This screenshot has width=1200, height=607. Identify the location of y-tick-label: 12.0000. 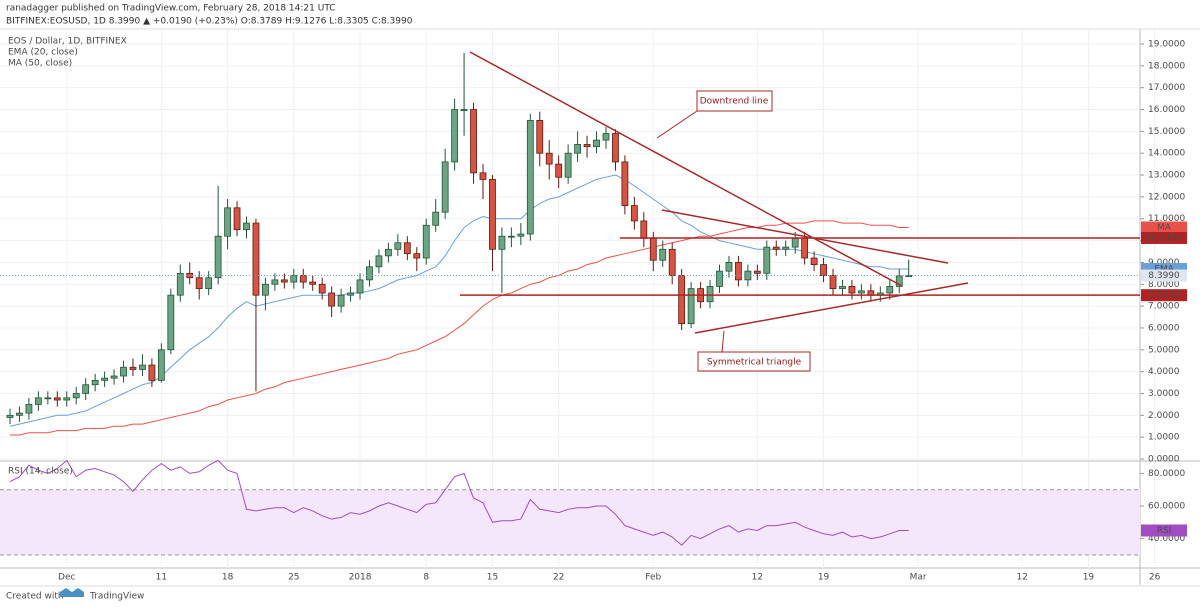
(1166, 197).